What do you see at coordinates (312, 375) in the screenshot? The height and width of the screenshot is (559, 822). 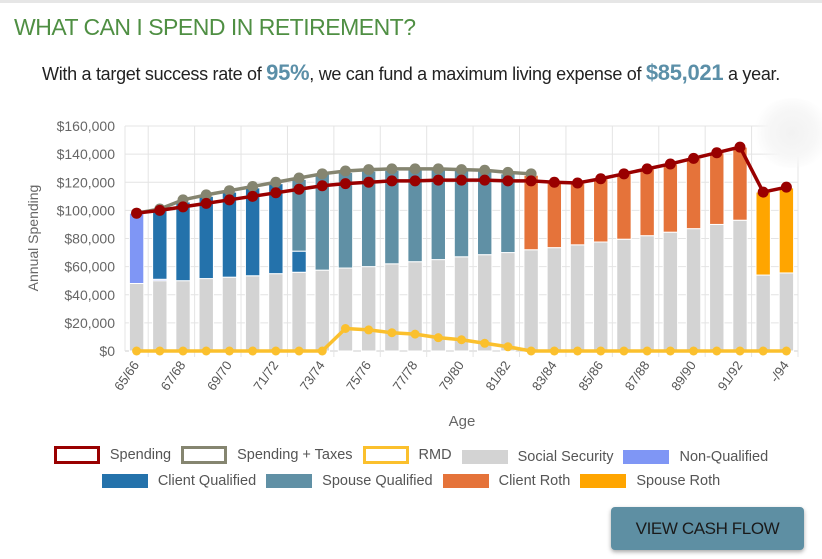 I see `x-tick-label: 73/74` at bounding box center [312, 375].